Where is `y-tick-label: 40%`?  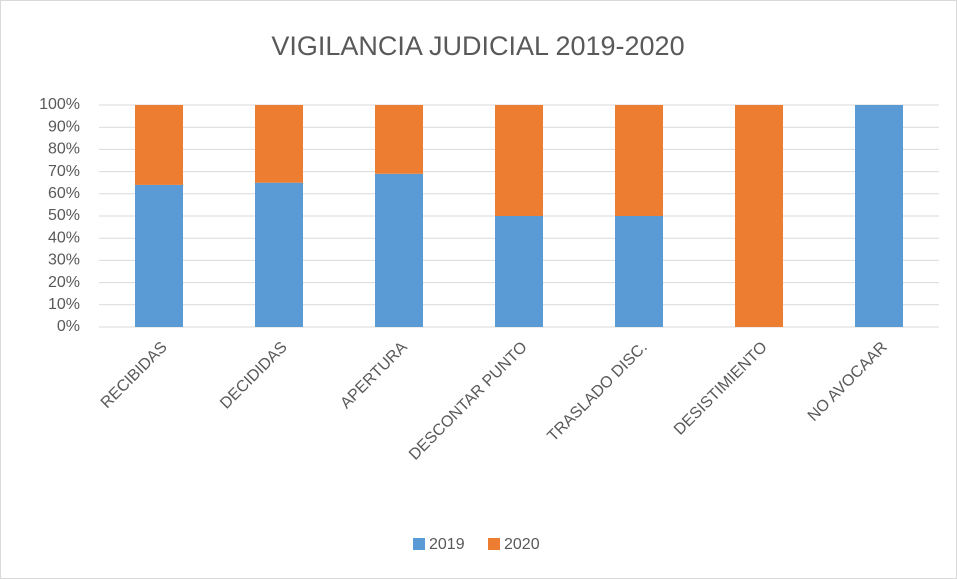 y-tick-label: 40% is located at coordinates (64, 237).